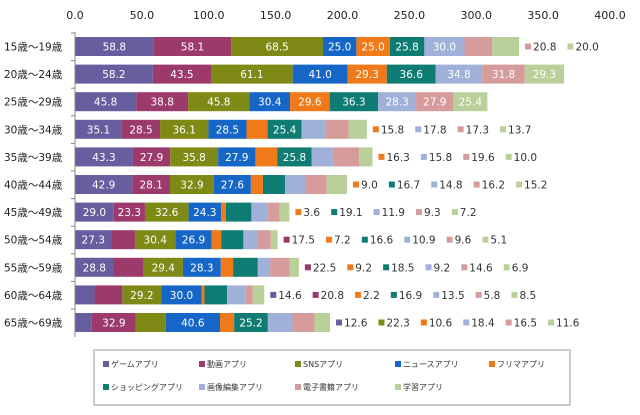 The height and width of the screenshot is (415, 640). I want to click on data-label: 20.8, so click(544, 48).